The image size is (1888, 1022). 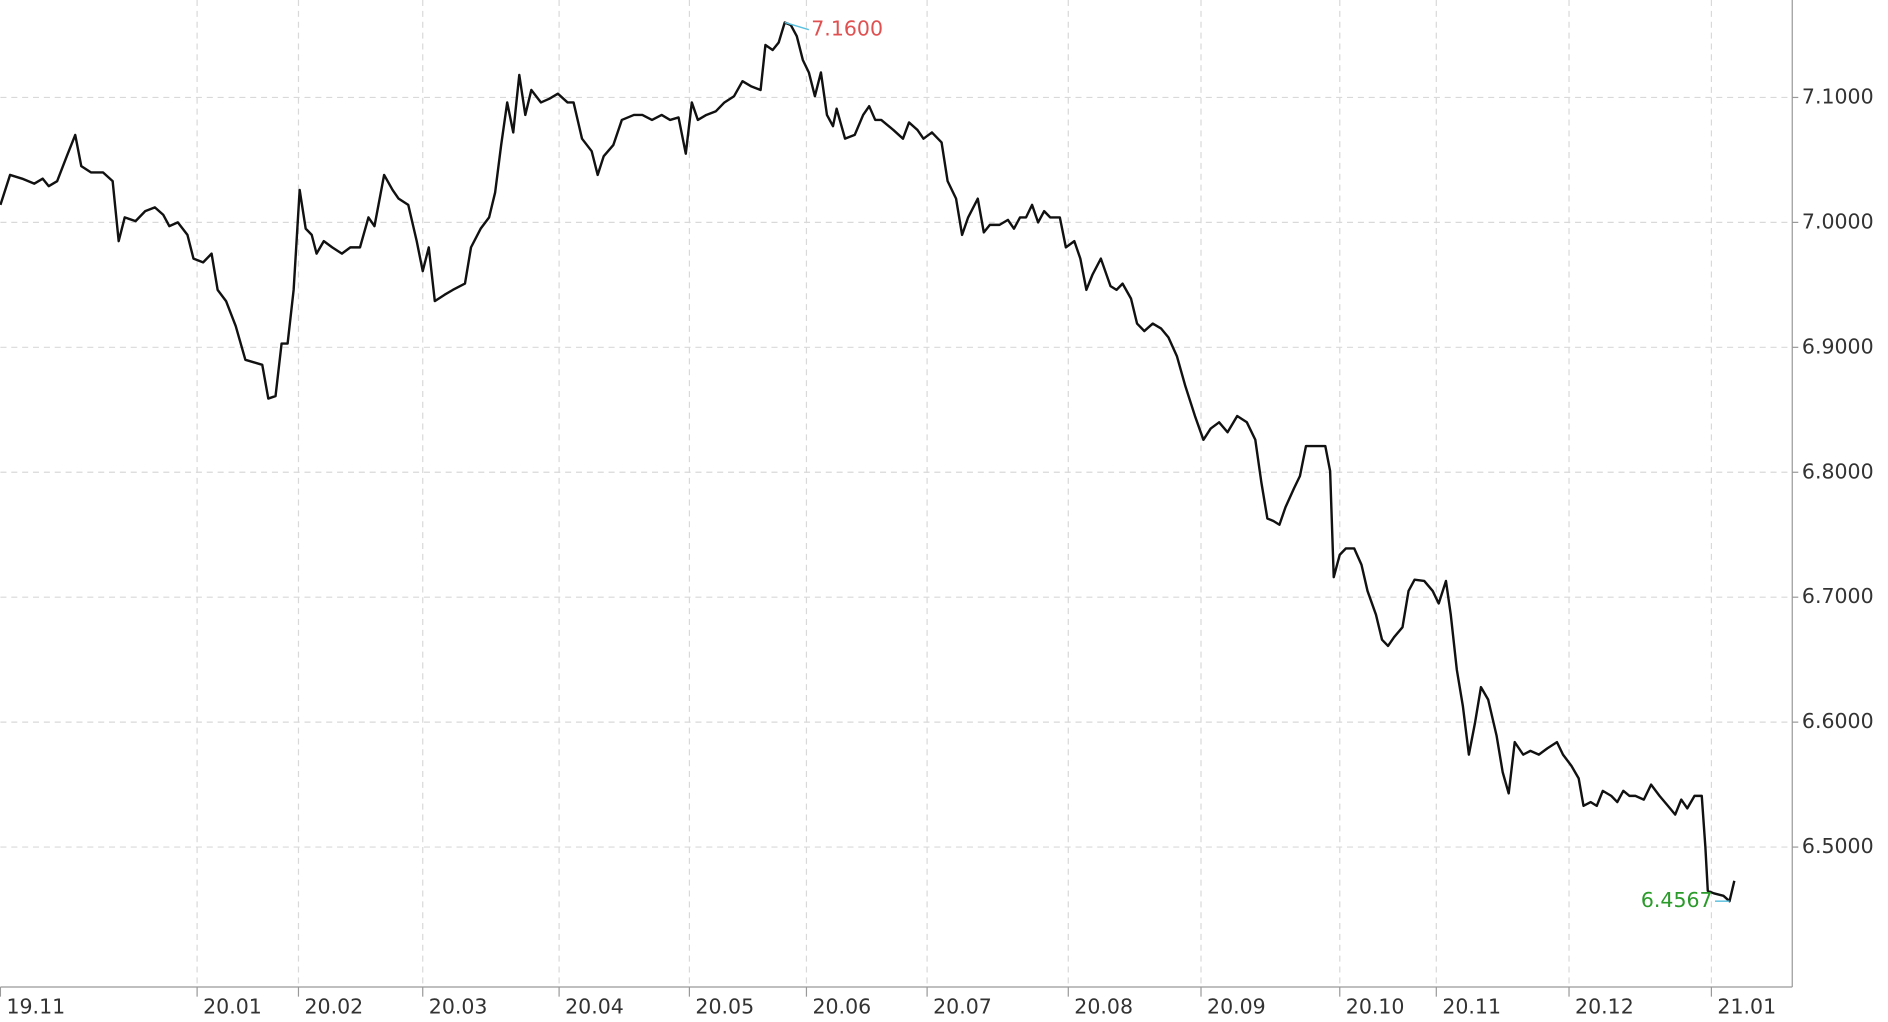 What do you see at coordinates (1746, 1007) in the screenshot?
I see `x-tick-label: 21.01` at bounding box center [1746, 1007].